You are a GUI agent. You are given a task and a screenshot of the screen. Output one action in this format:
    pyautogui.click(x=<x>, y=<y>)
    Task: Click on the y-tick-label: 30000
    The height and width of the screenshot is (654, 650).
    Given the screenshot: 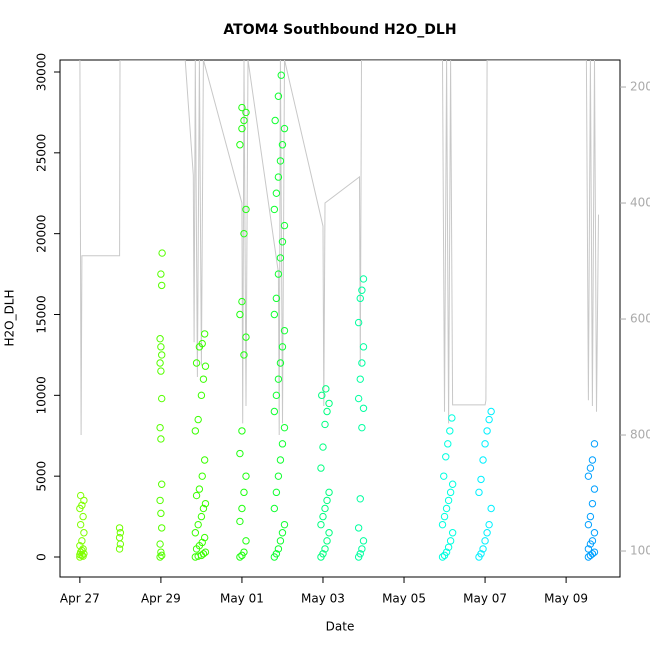 What is the action you would take?
    pyautogui.click(x=42, y=72)
    